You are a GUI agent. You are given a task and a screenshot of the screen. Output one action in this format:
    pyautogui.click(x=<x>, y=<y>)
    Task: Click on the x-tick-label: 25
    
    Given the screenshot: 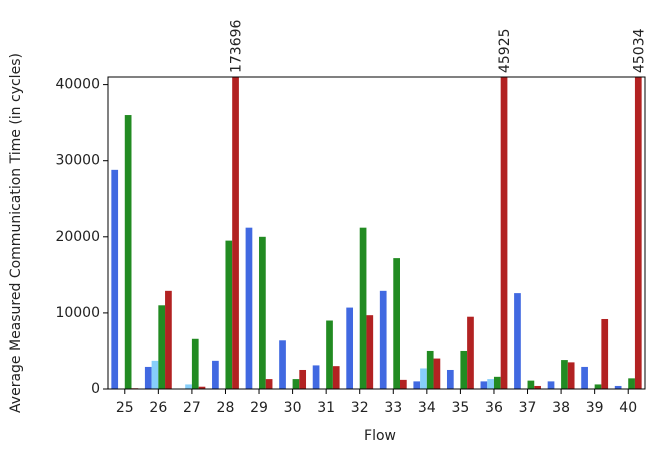 What is the action you would take?
    pyautogui.click(x=125, y=408)
    